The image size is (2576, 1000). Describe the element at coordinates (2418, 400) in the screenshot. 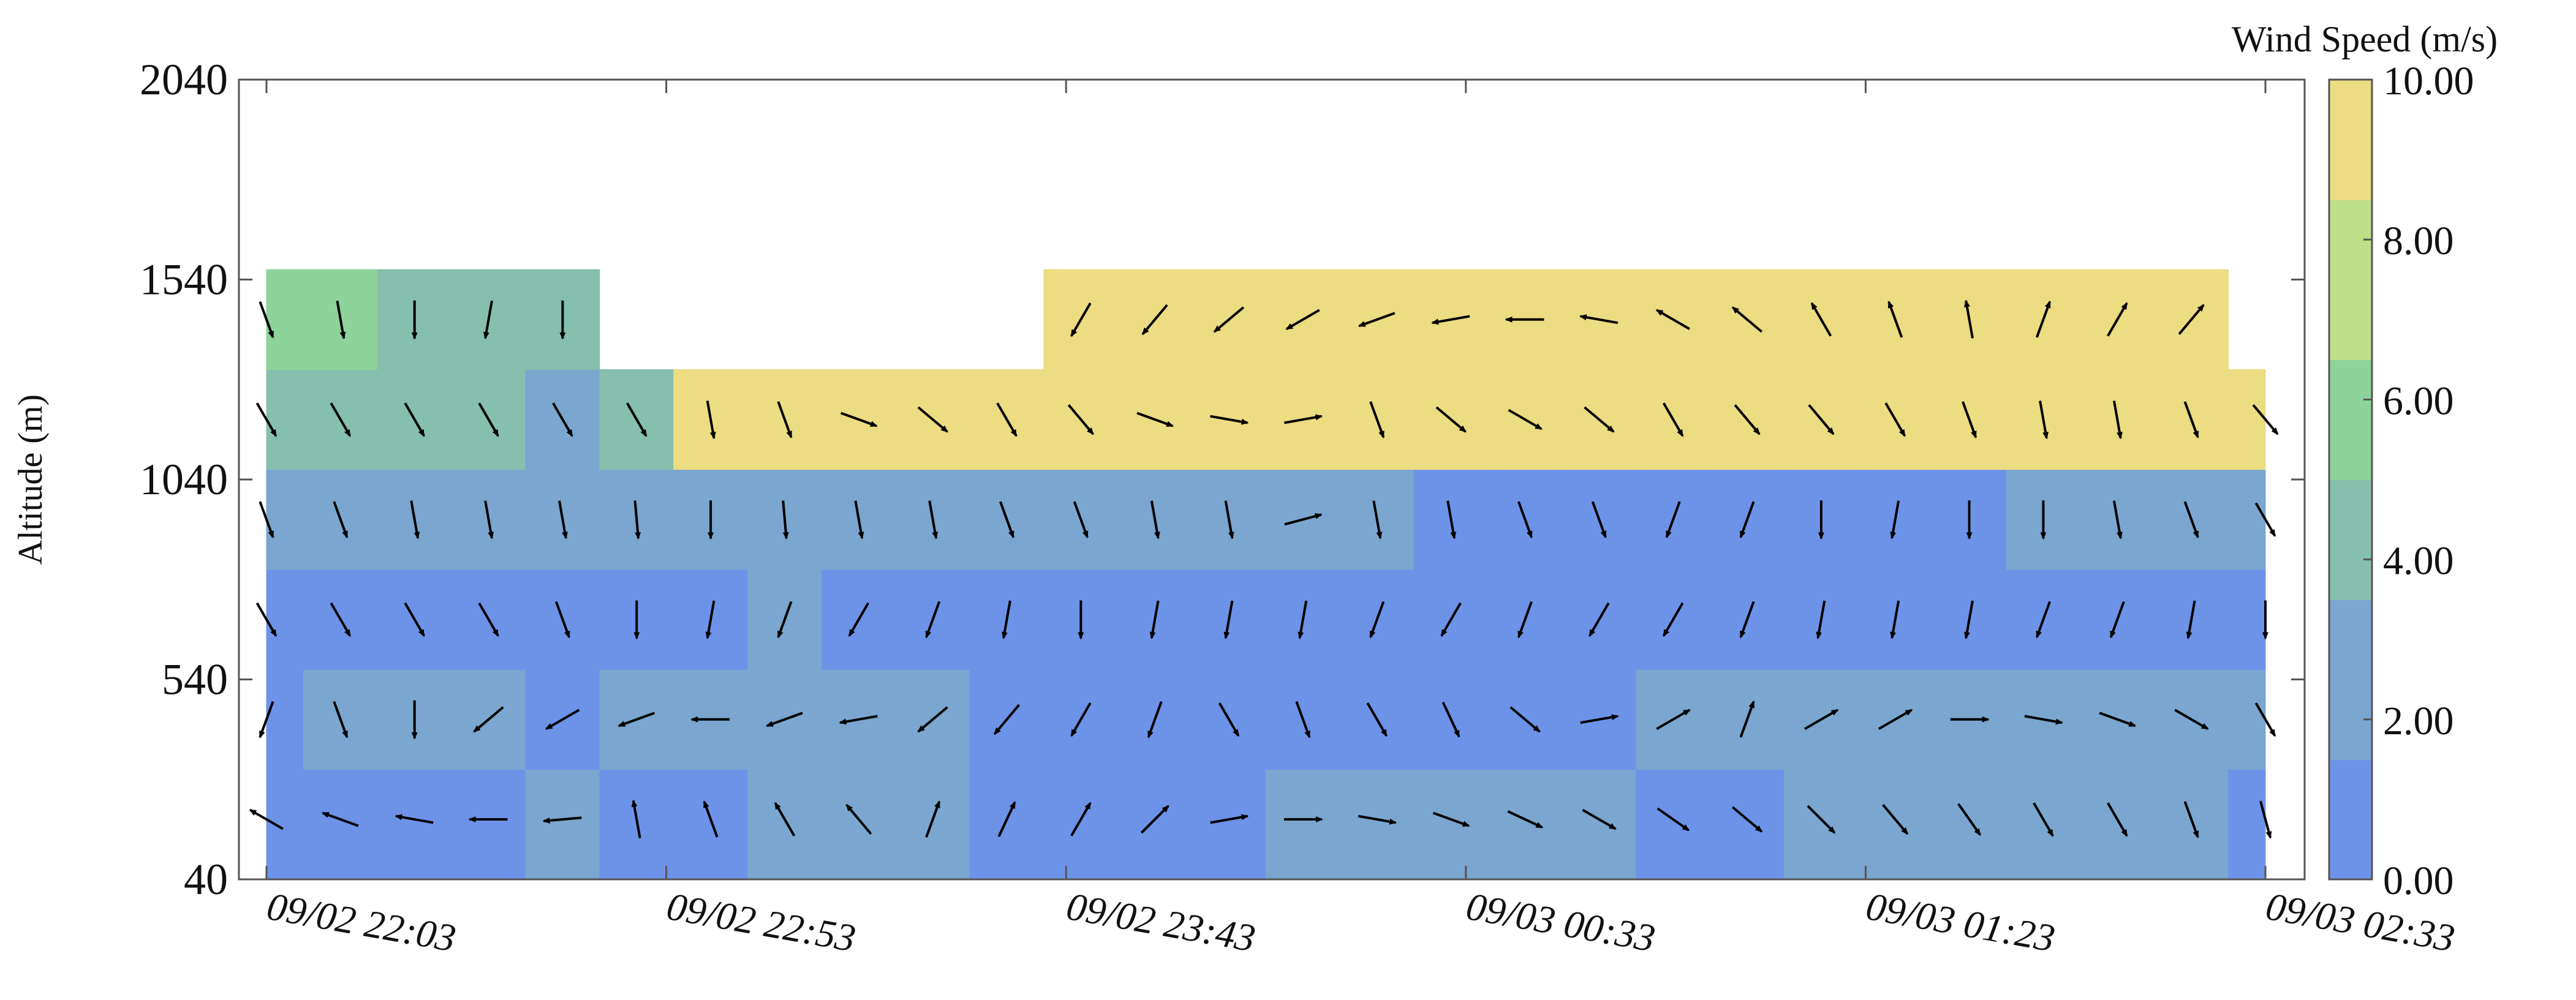

I see `colorbar-tick-label: 6.00` at that location.